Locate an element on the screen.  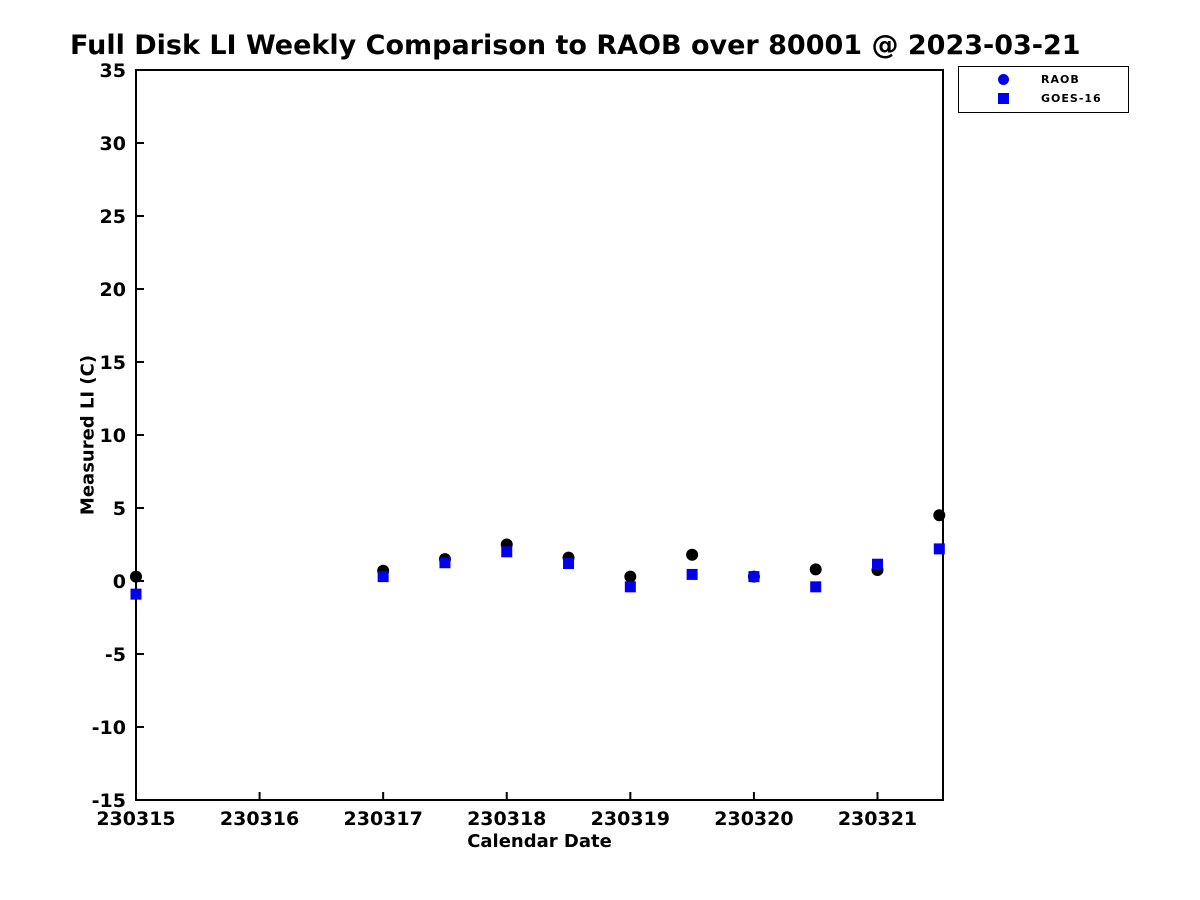
x-tick-label: 230321 is located at coordinates (877, 819).